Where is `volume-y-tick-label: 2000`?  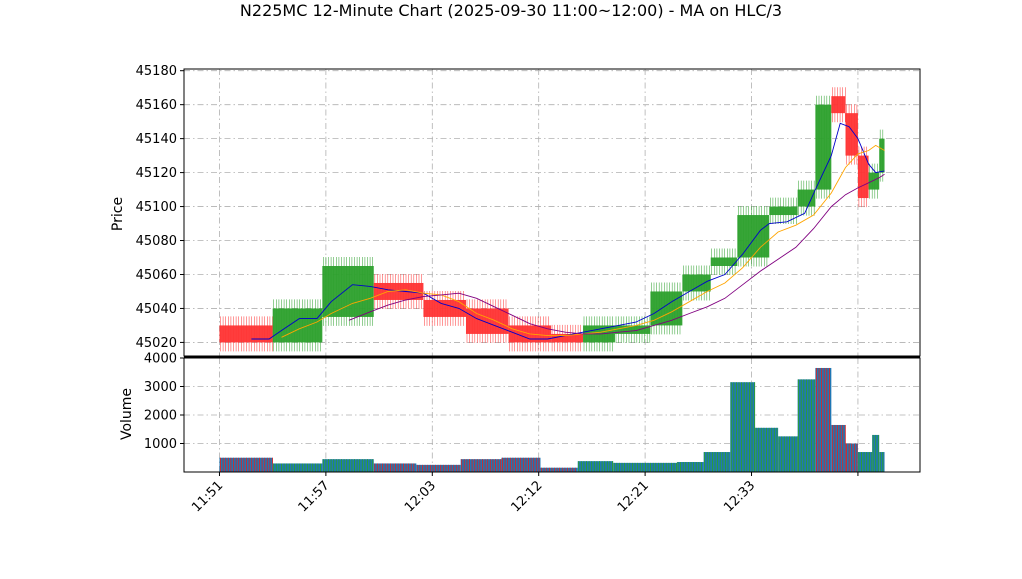 volume-y-tick-label: 2000 is located at coordinates (160, 416).